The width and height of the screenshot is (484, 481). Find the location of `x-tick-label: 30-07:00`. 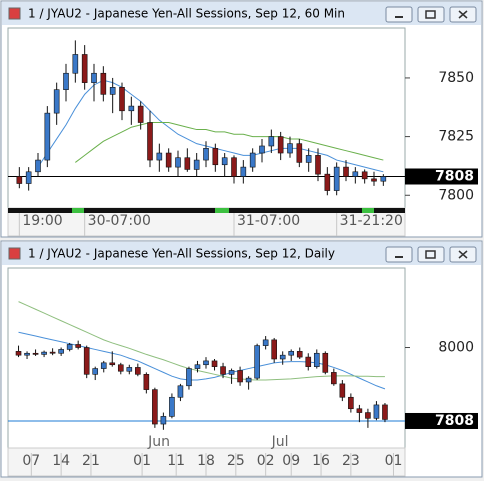

x-tick-label: 30-07:00 is located at coordinates (119, 221).